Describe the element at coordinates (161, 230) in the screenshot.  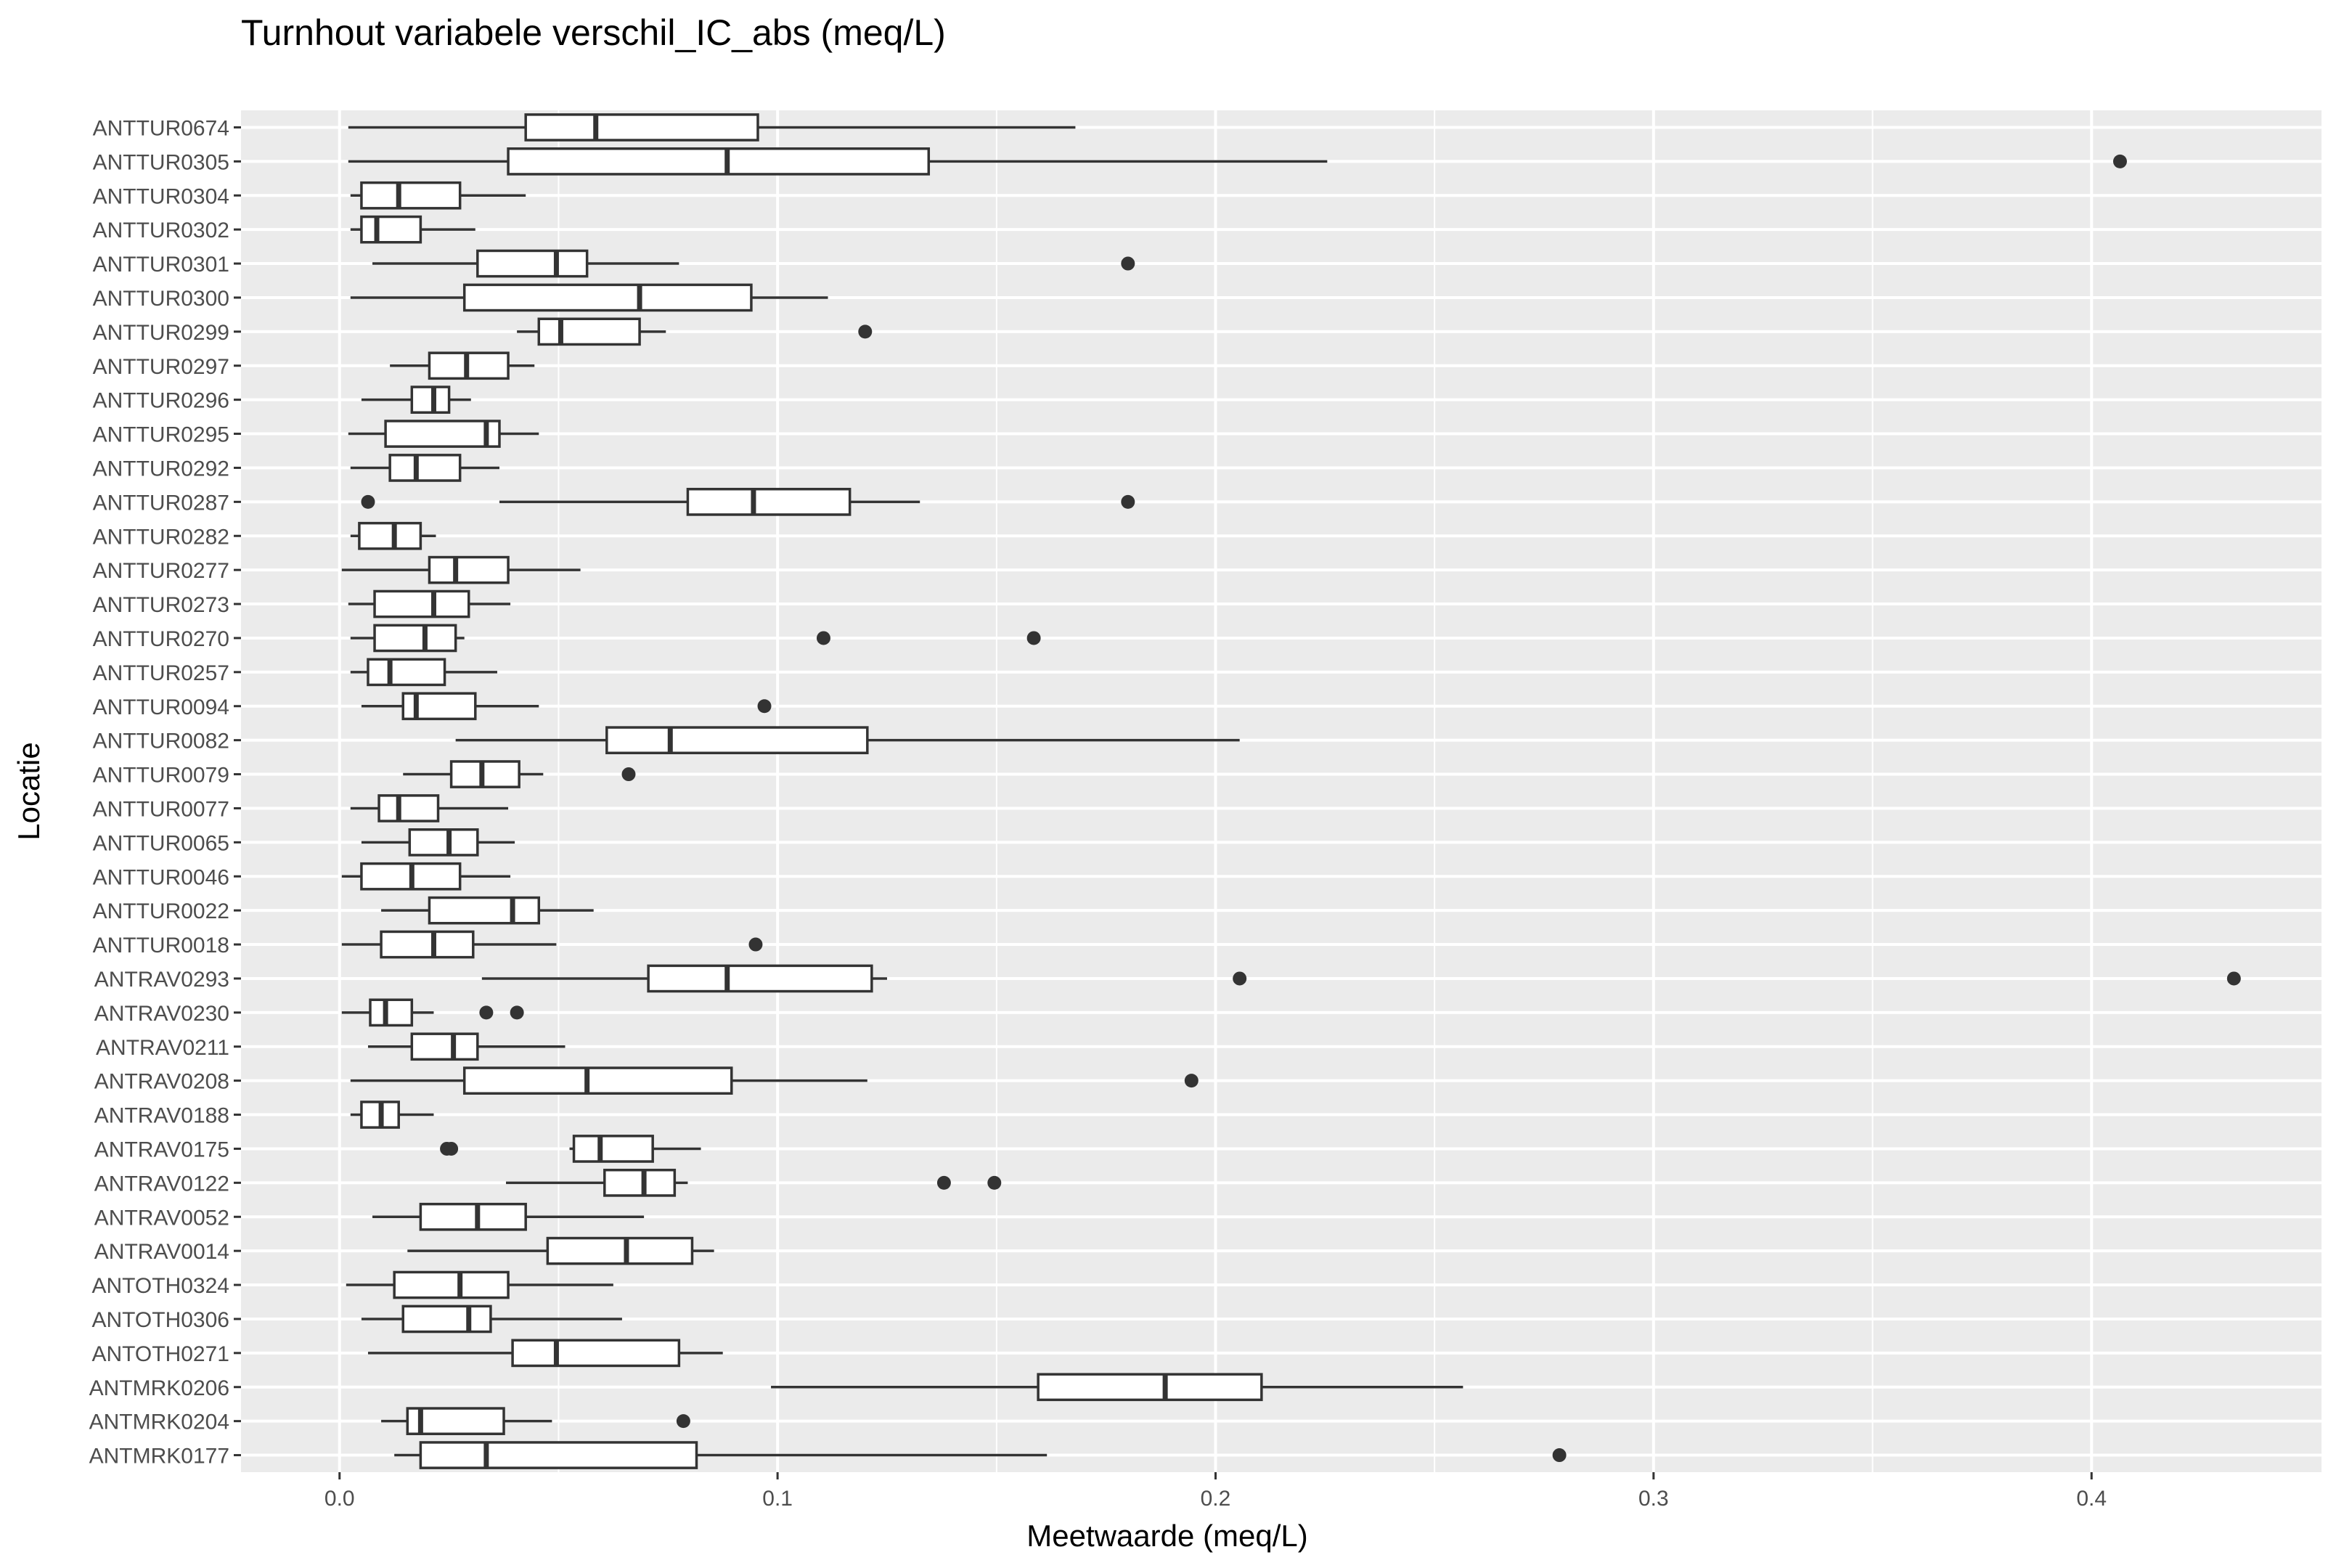
I see `y-tick-label: ANTTUR0302` at that location.